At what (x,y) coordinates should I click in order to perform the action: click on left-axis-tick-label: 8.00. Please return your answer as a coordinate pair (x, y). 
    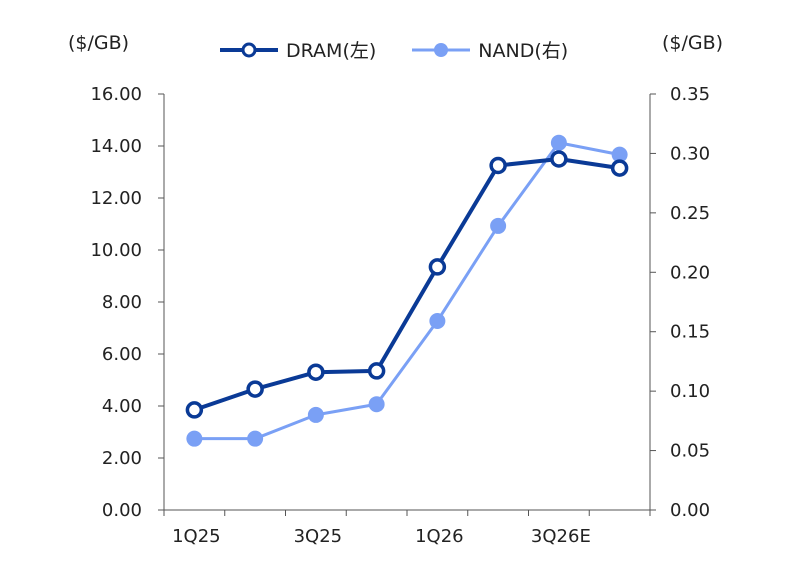
    Looking at the image, I should click on (122, 302).